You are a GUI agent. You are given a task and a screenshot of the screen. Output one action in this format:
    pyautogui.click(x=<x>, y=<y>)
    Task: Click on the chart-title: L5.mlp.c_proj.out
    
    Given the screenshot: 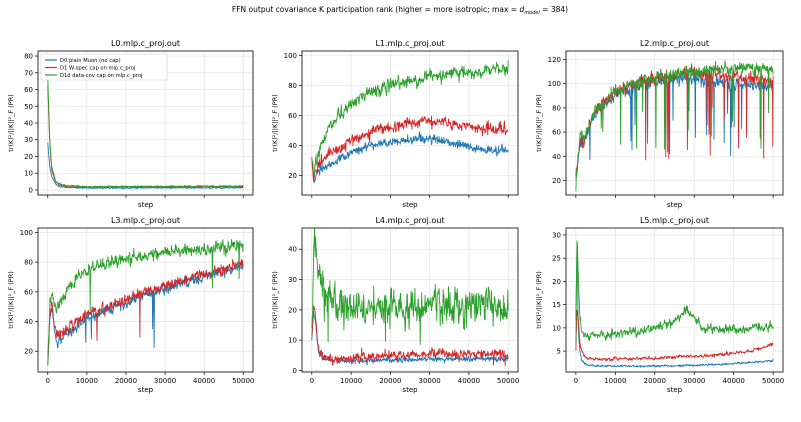 What is the action you would take?
    pyautogui.click(x=674, y=220)
    